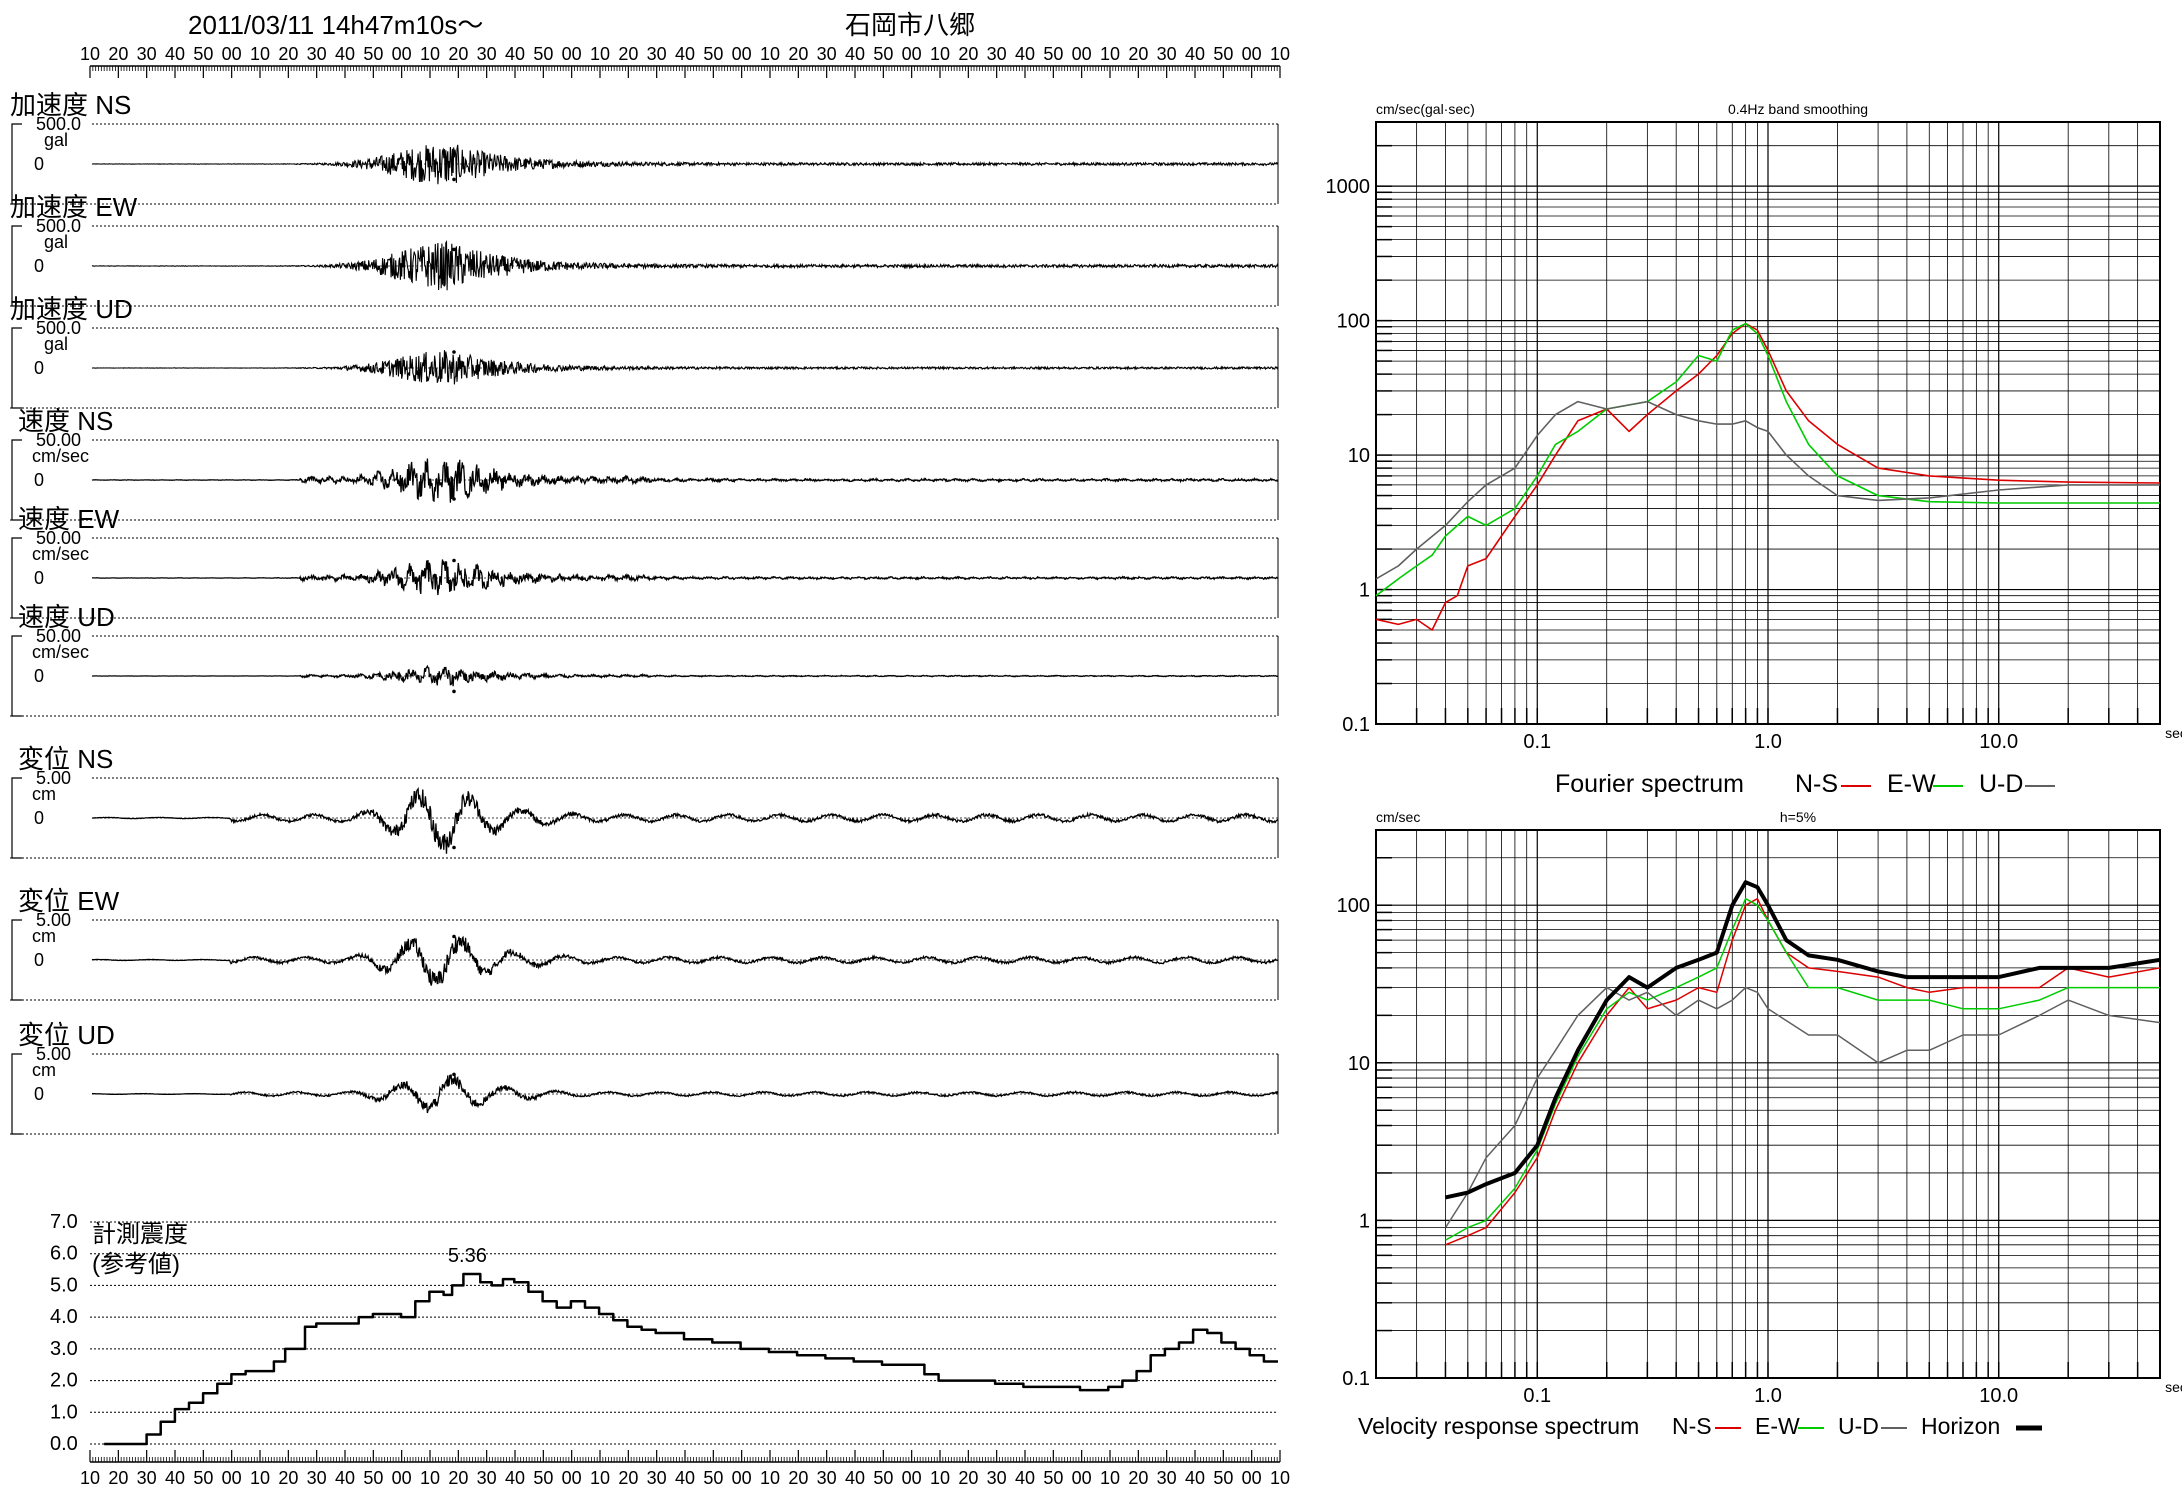  I want to click on spectrum-ytick-label: 1000, so click(1348, 187).